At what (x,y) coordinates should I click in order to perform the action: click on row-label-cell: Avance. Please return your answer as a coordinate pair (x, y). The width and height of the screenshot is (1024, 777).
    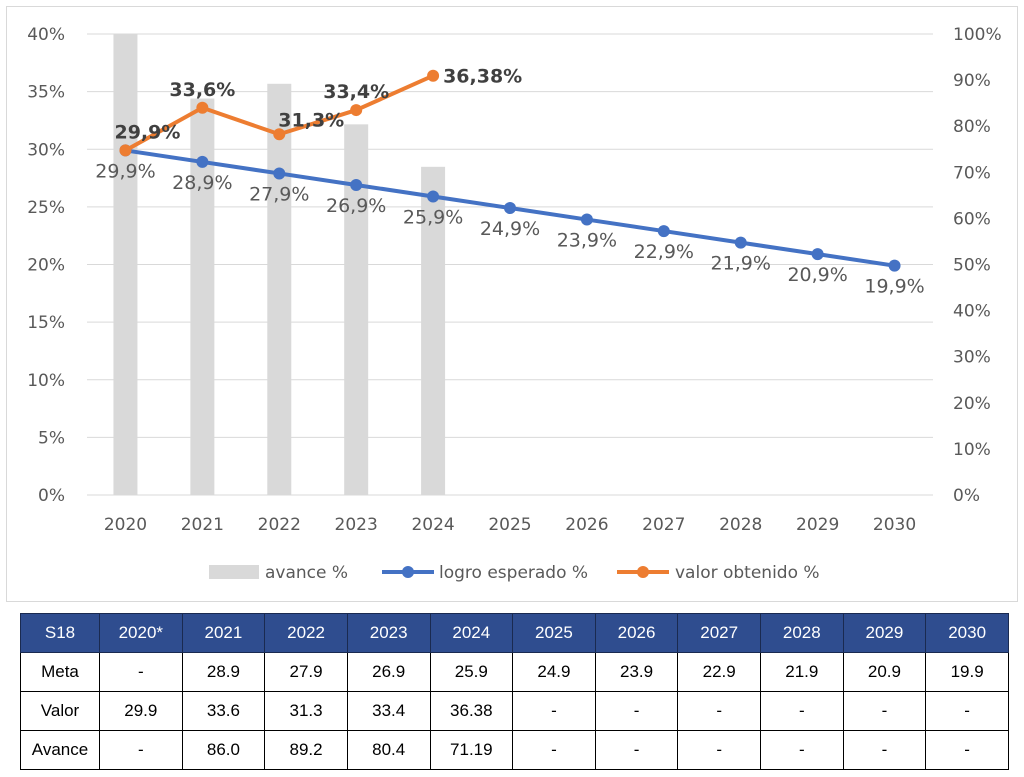
    Looking at the image, I should click on (60, 750).